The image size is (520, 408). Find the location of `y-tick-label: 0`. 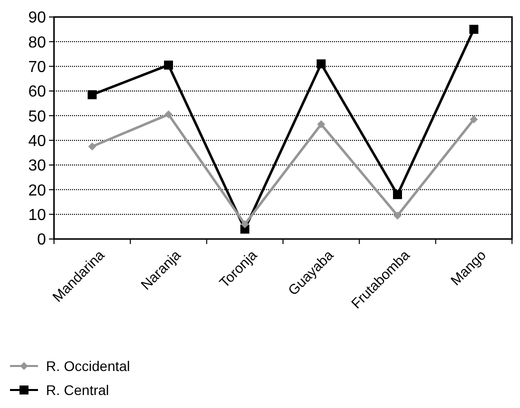

y-tick-label: 0 is located at coordinates (41, 240).